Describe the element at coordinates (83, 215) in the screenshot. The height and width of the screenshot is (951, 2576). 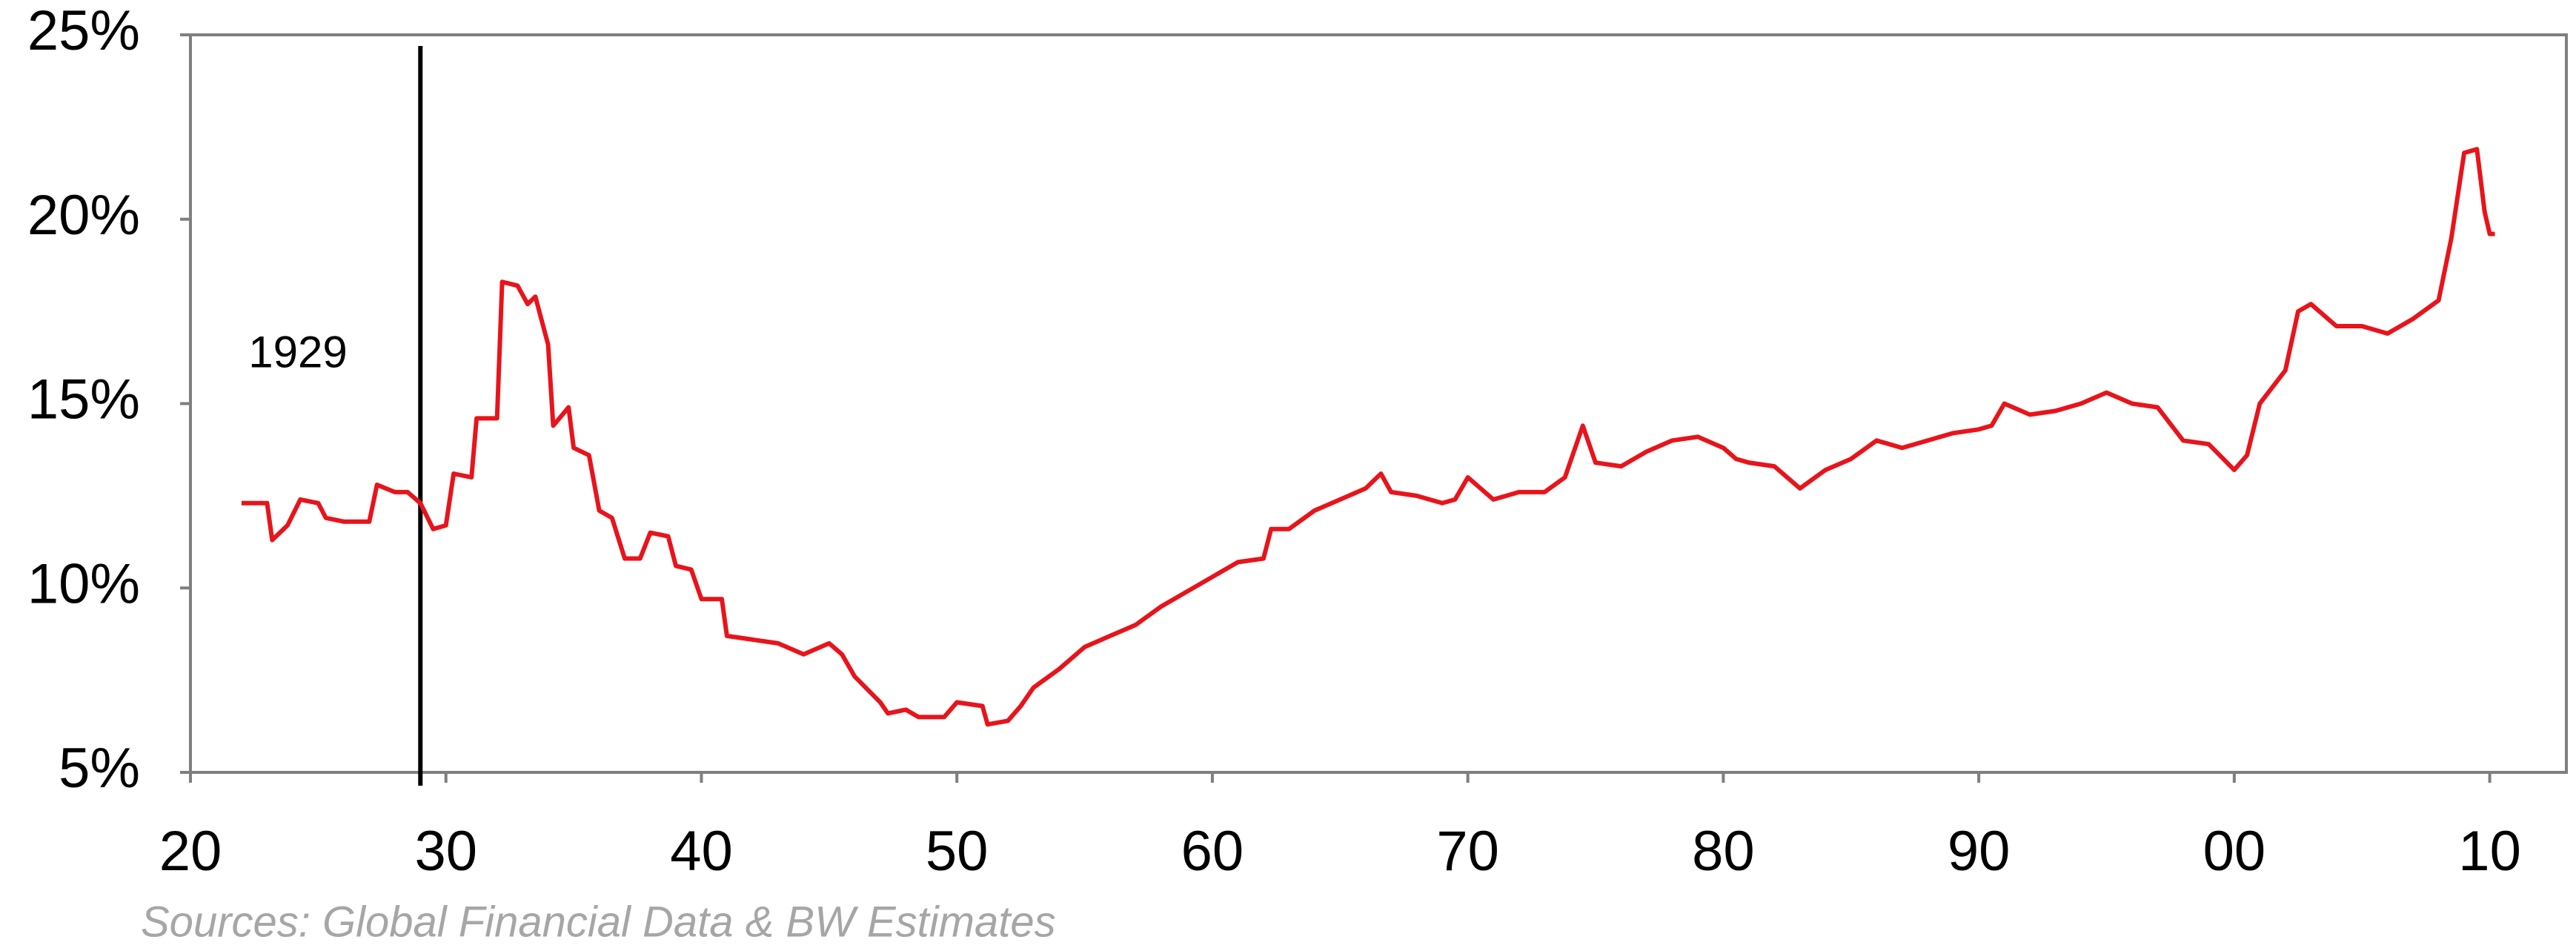
I see `y-tick-label: 20%` at that location.